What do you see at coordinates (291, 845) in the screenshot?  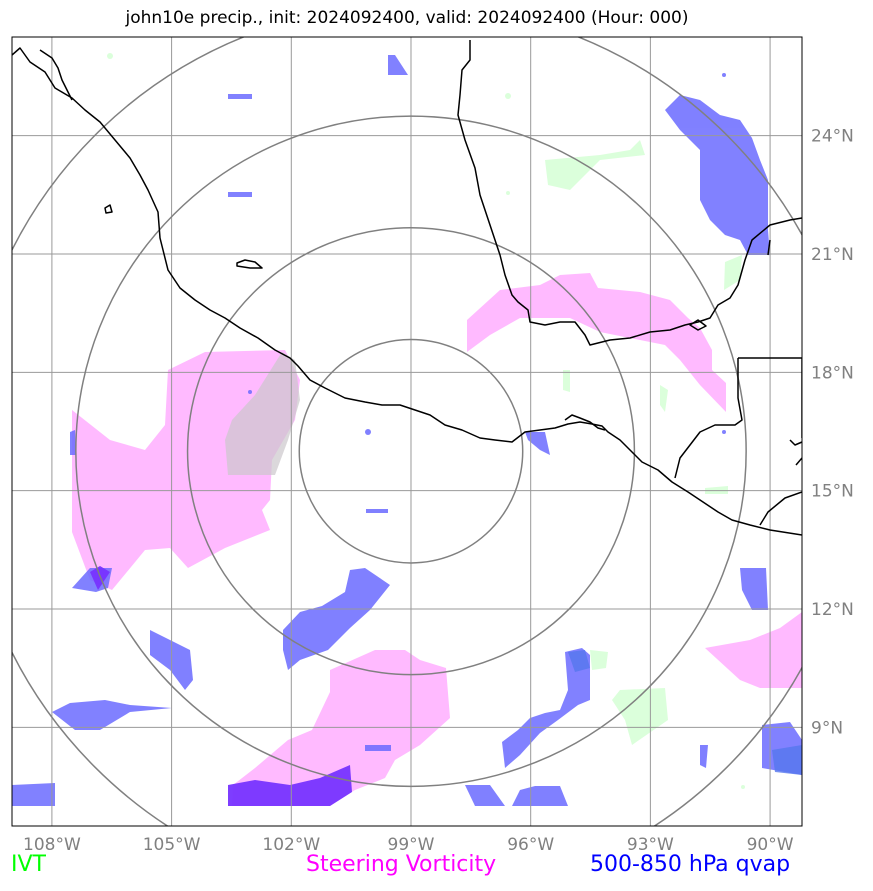 I see `lon-tick-label: 102°W` at bounding box center [291, 845].